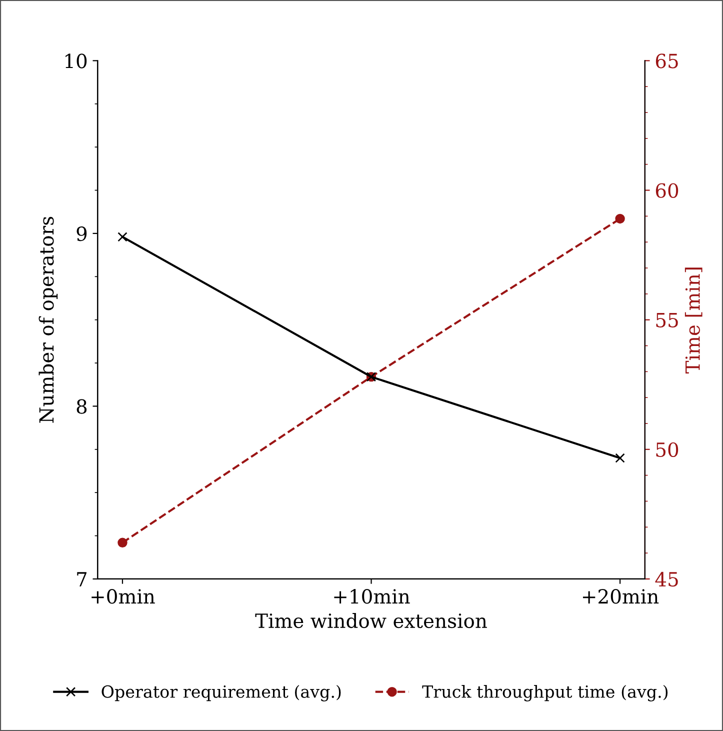 The width and height of the screenshot is (723, 731). What do you see at coordinates (123, 596) in the screenshot?
I see `x-tick-label: +0min` at bounding box center [123, 596].